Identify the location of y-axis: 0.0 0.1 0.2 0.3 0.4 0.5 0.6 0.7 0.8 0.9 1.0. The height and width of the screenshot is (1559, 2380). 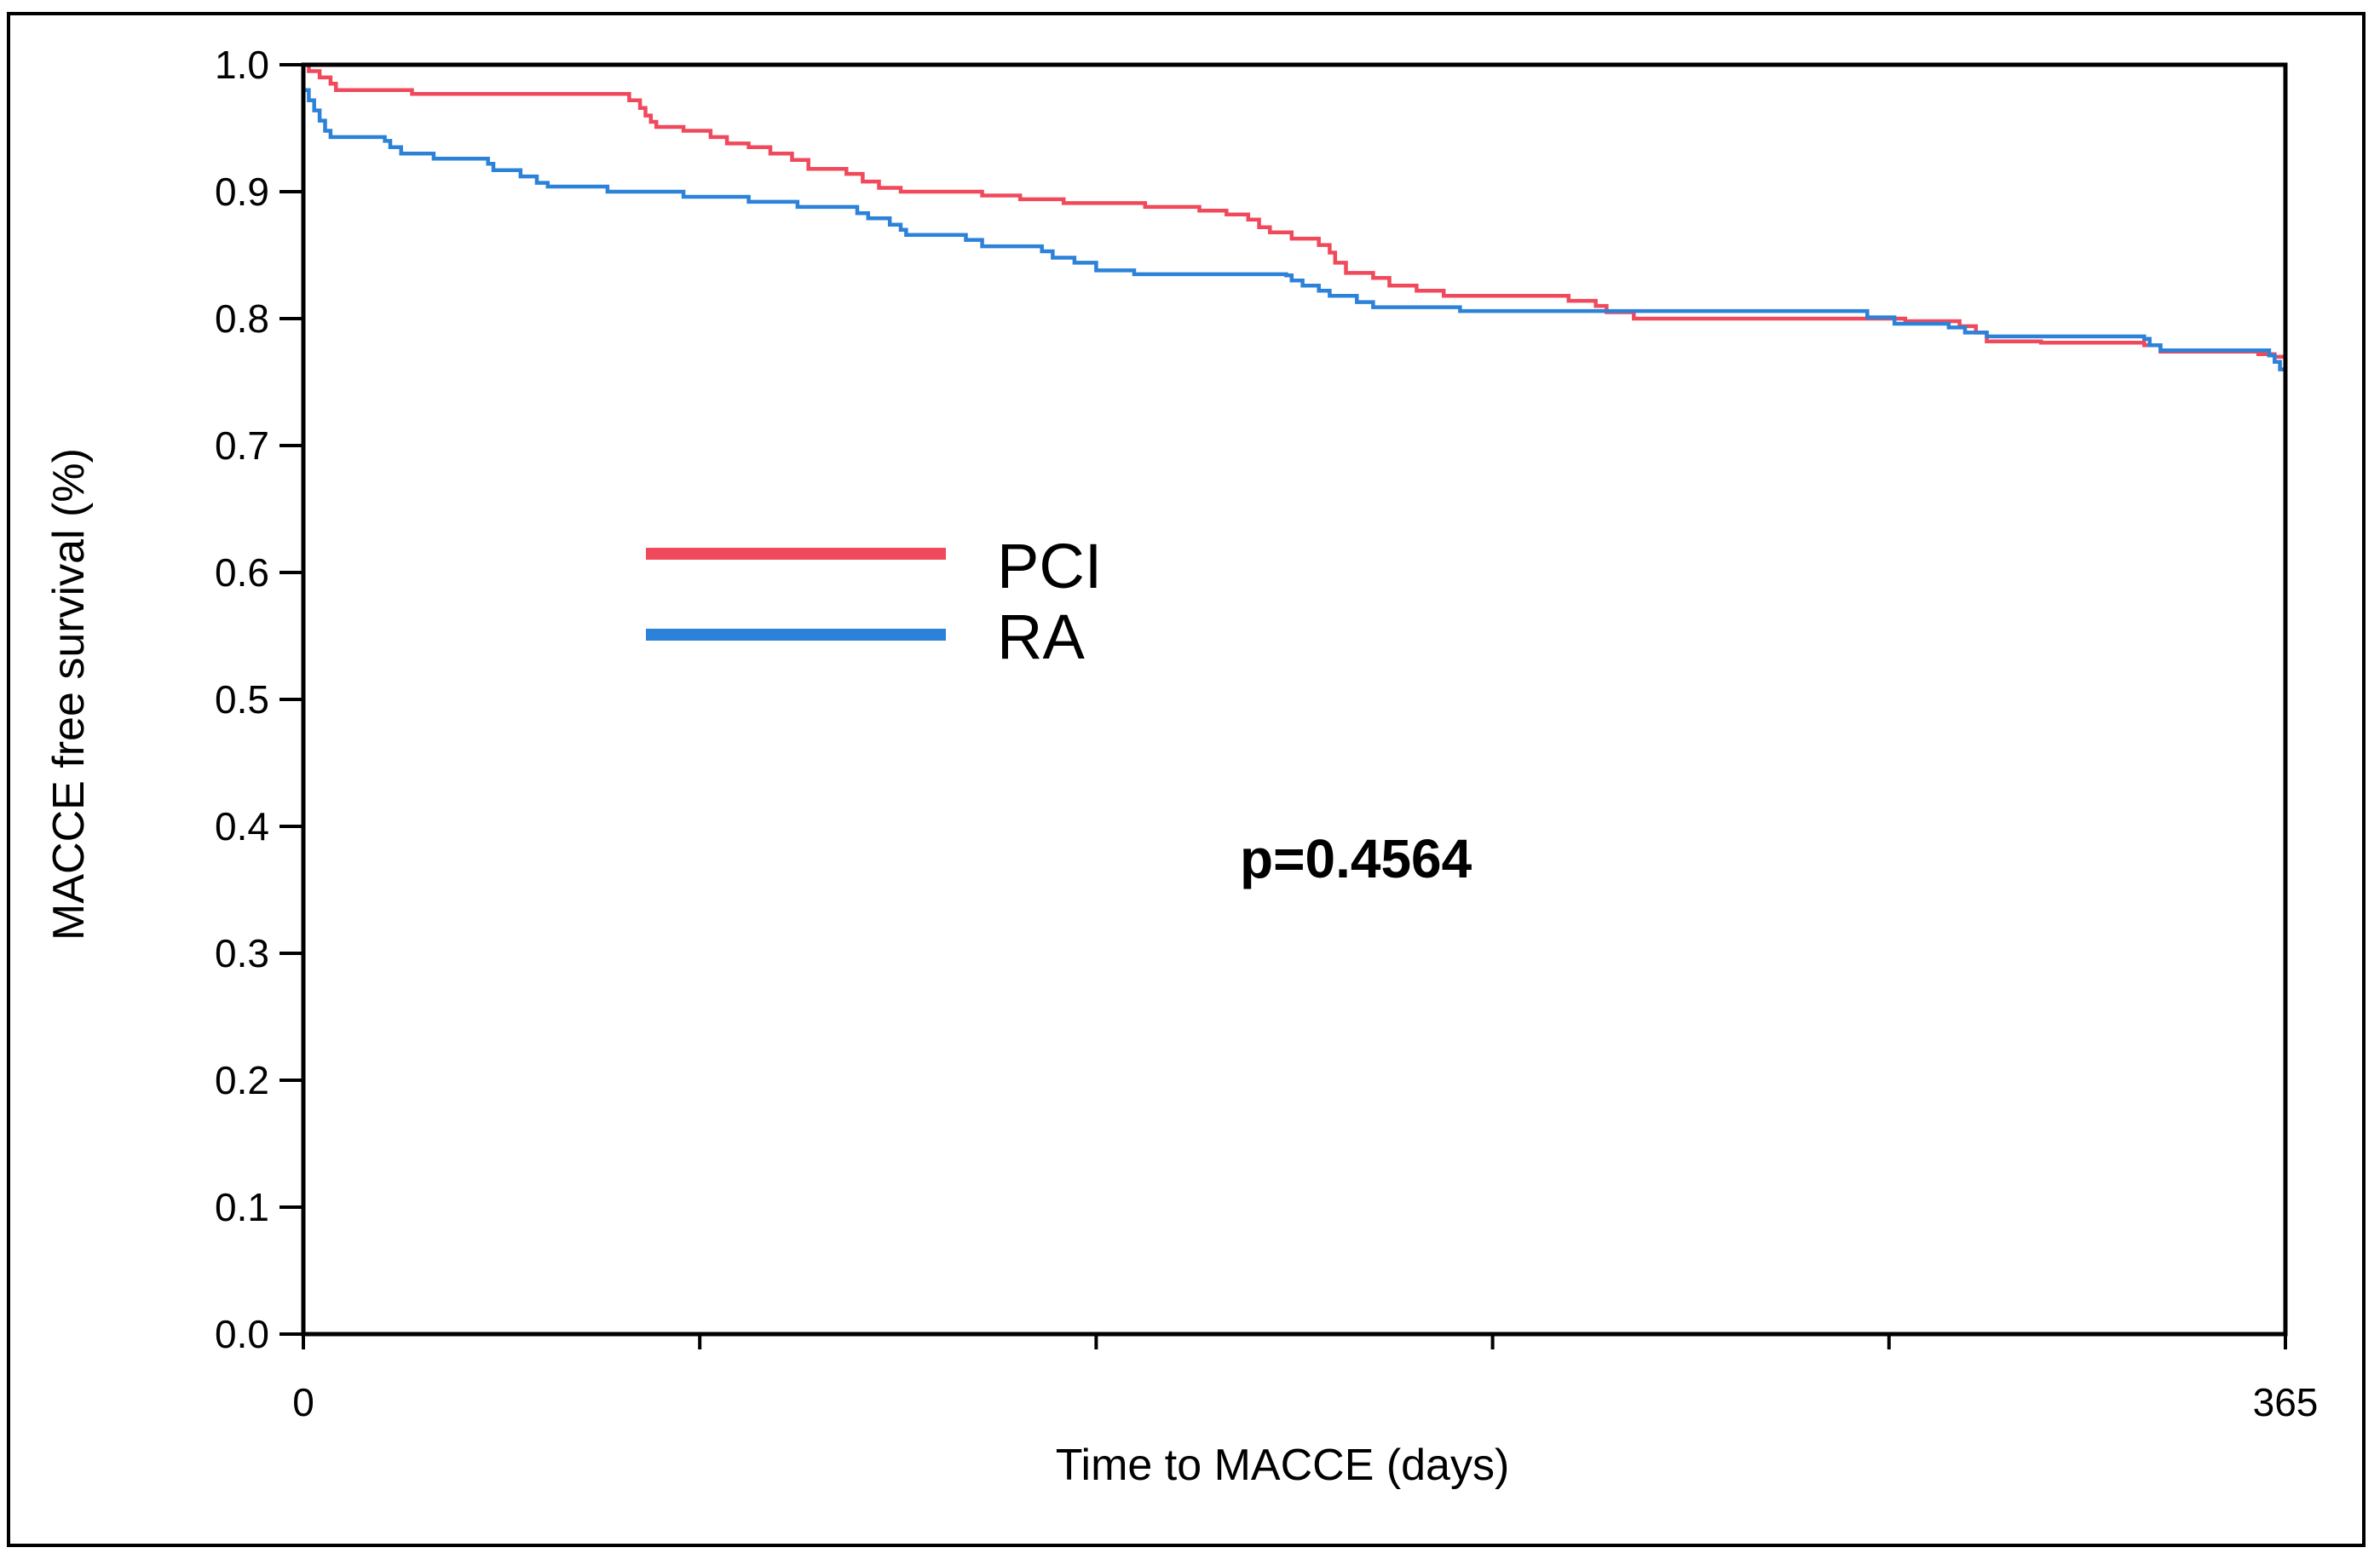
(259, 699).